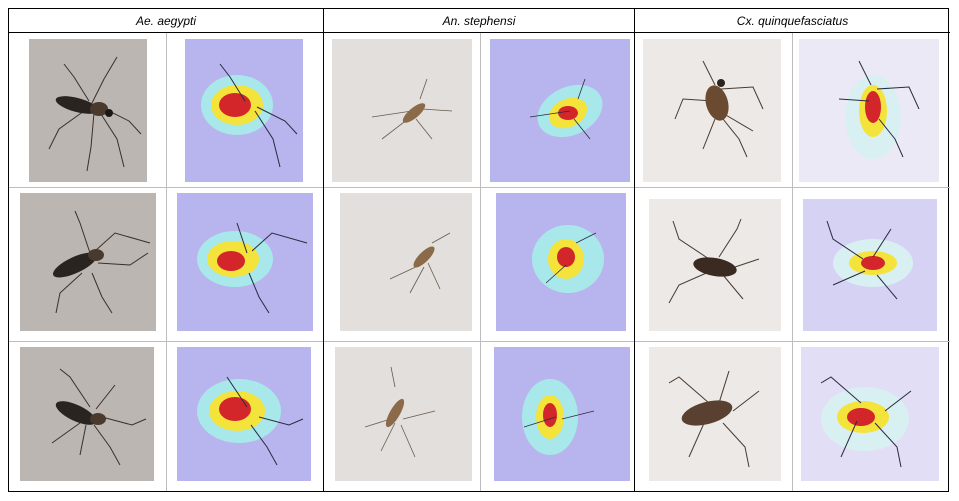 Image resolution: width=959 pixels, height=501 pixels. Describe the element at coordinates (792, 21) in the screenshot. I see `column-header: Cx. quinquefasciatus` at that location.